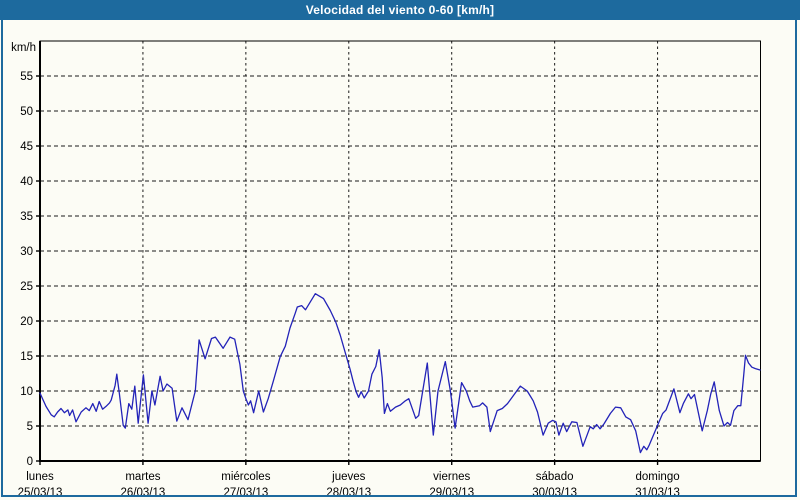 The height and width of the screenshot is (500, 800). I want to click on day-label: viernes, so click(451, 477).